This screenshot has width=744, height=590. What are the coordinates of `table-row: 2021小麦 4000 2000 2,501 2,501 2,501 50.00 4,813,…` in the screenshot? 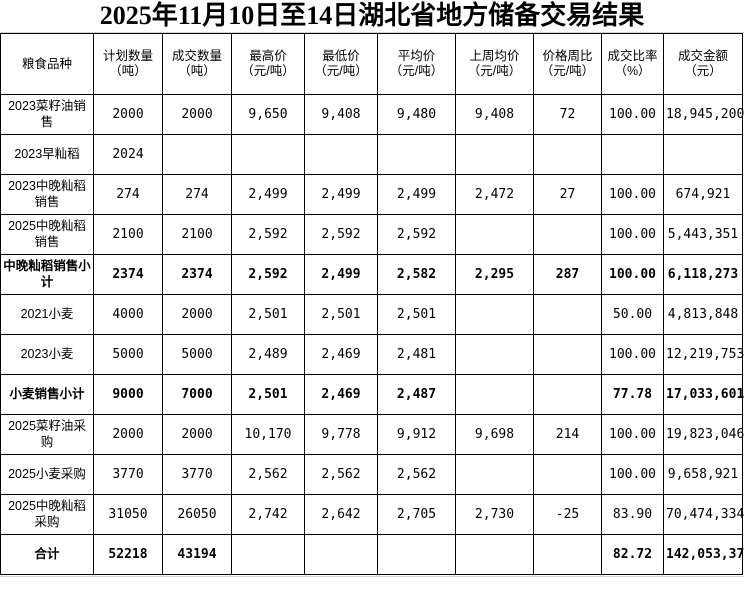 It's located at (371, 314).